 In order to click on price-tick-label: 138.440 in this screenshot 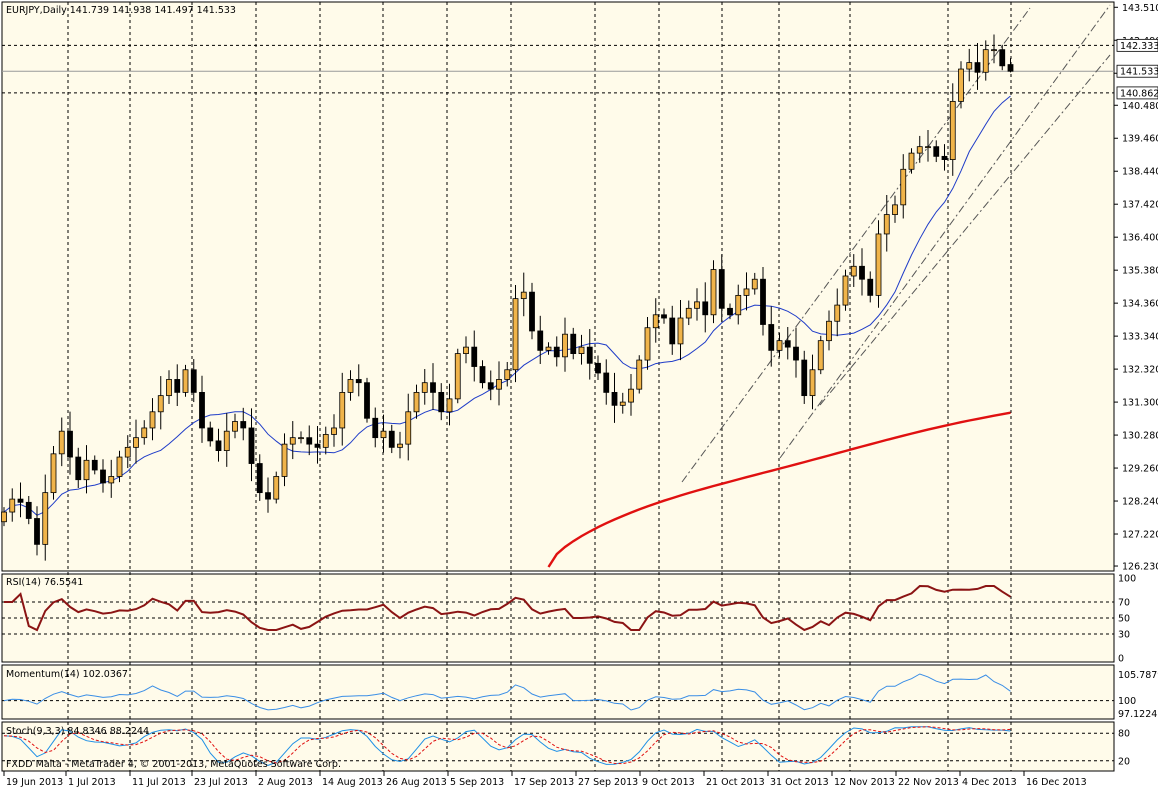, I will do `click(1140, 172)`.